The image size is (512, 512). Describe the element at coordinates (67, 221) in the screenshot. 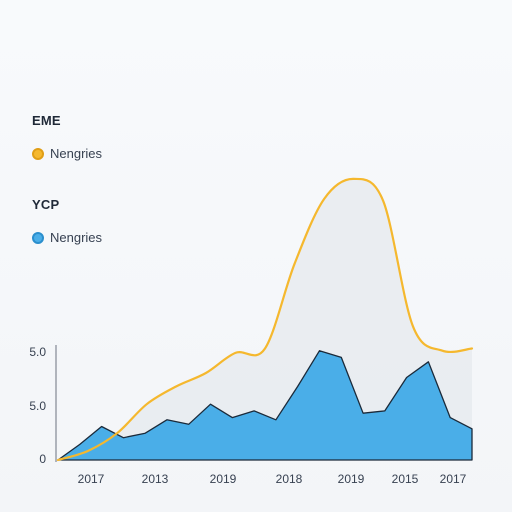

I see `legend-group-2: YCP Nengries` at that location.